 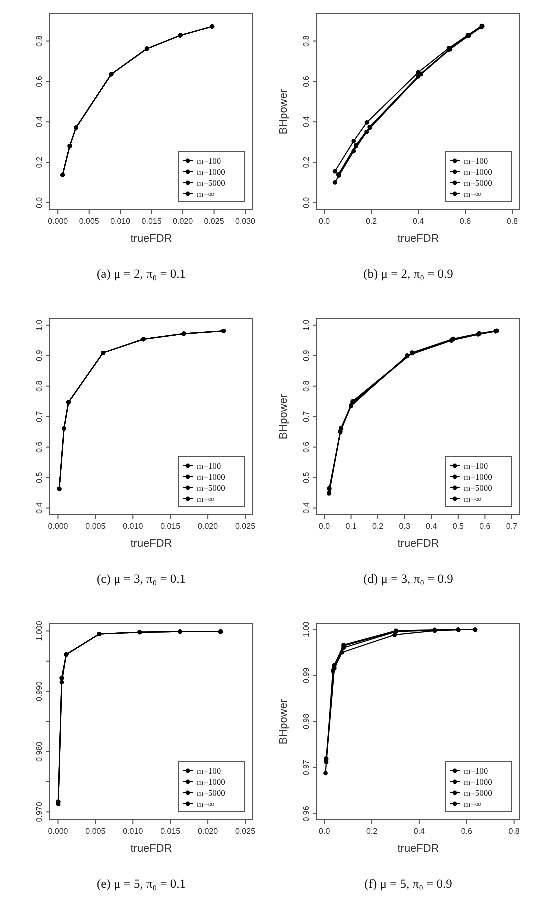 What do you see at coordinates (405, 526) in the screenshot?
I see `x-tick-label: 0.3` at bounding box center [405, 526].